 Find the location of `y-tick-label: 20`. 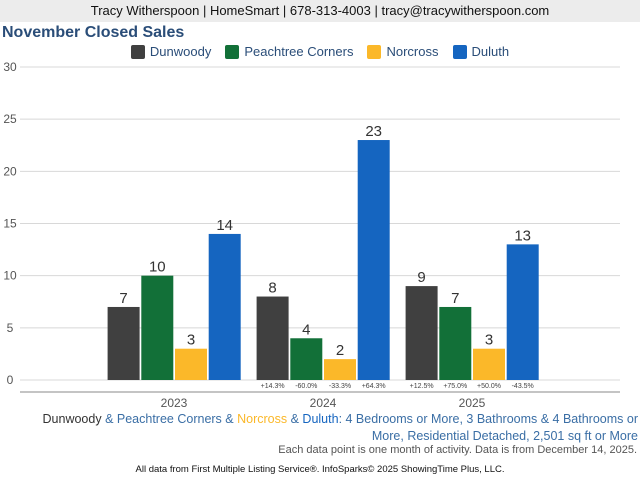

y-tick-label: 20 is located at coordinates (10, 171).